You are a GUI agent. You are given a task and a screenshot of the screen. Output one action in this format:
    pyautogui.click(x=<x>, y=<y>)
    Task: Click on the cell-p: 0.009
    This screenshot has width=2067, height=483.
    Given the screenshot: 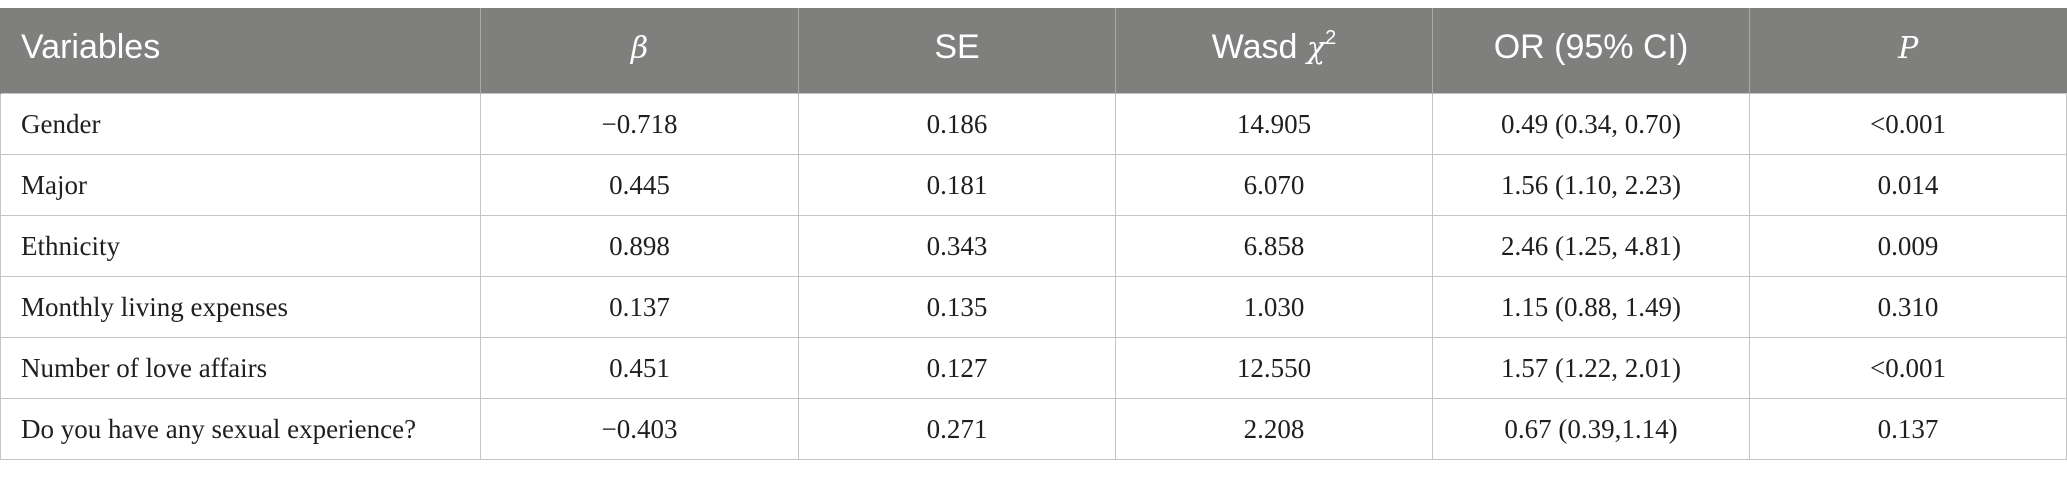 What is the action you would take?
    pyautogui.click(x=1908, y=246)
    